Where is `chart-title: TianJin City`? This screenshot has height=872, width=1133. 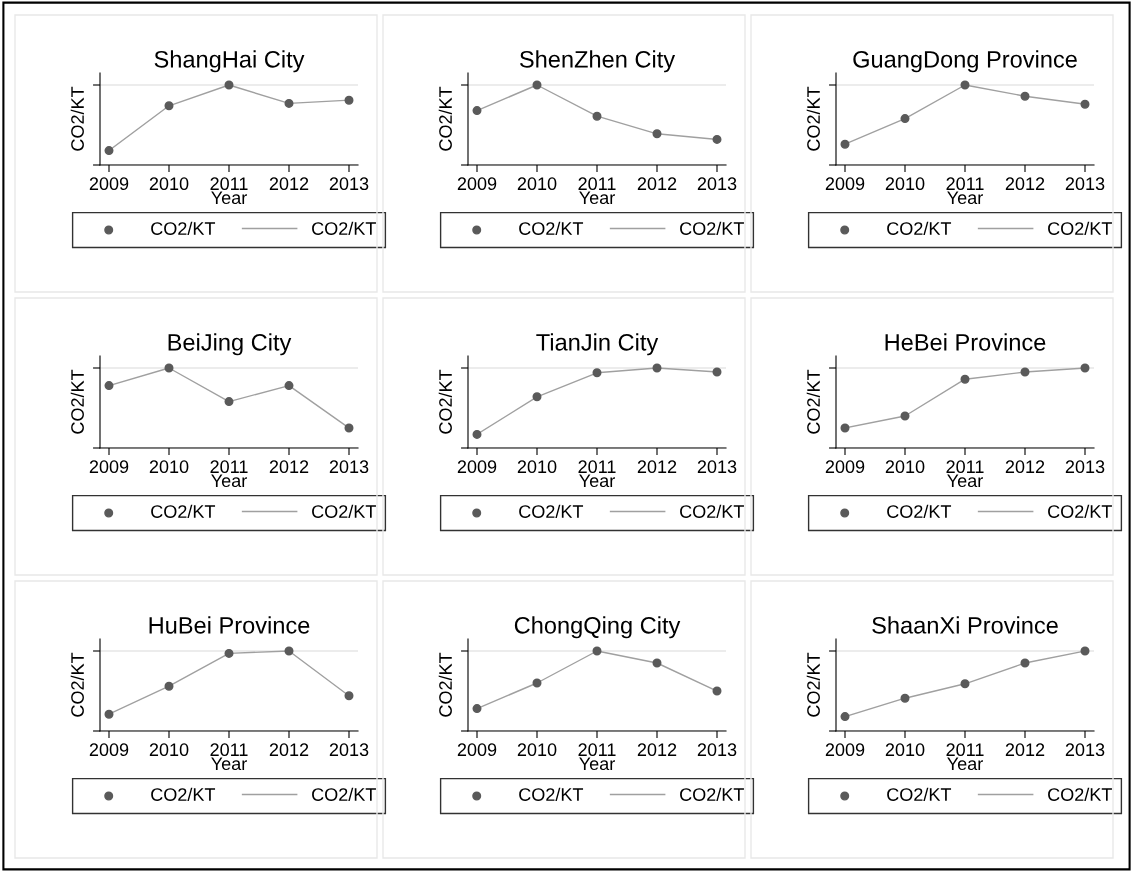
chart-title: TianJin City is located at coordinates (597, 344).